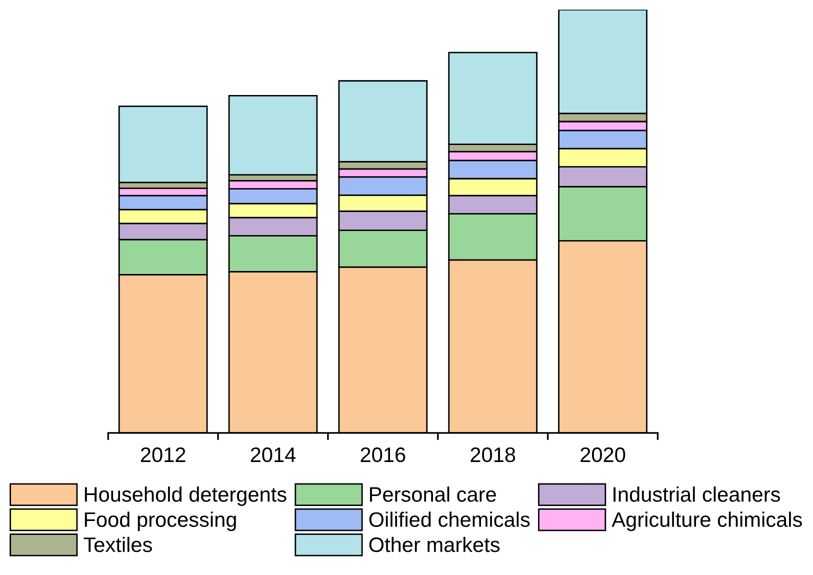 The image size is (813, 575). I want to click on legend-label: Textiles, so click(118, 544).